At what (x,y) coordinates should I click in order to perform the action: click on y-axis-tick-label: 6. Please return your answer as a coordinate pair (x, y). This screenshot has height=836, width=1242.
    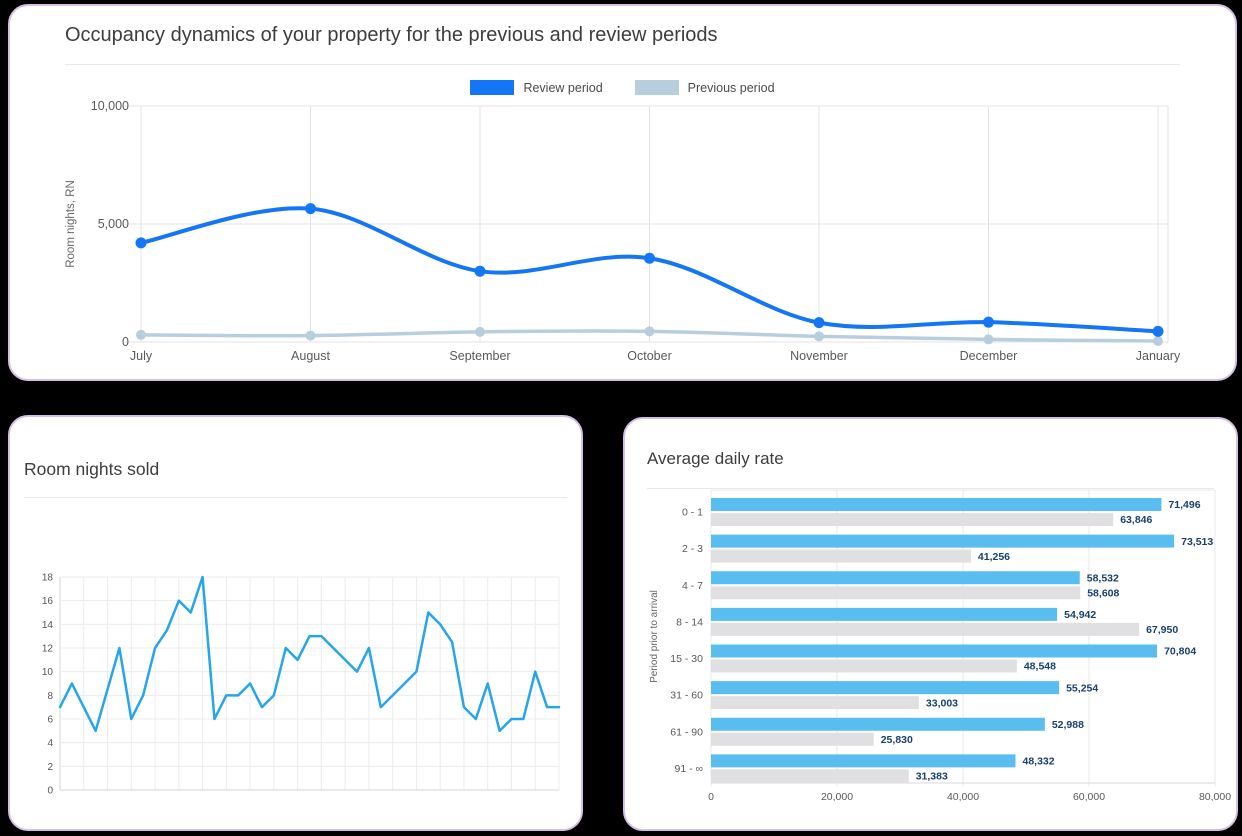
    Looking at the image, I should click on (50, 720).